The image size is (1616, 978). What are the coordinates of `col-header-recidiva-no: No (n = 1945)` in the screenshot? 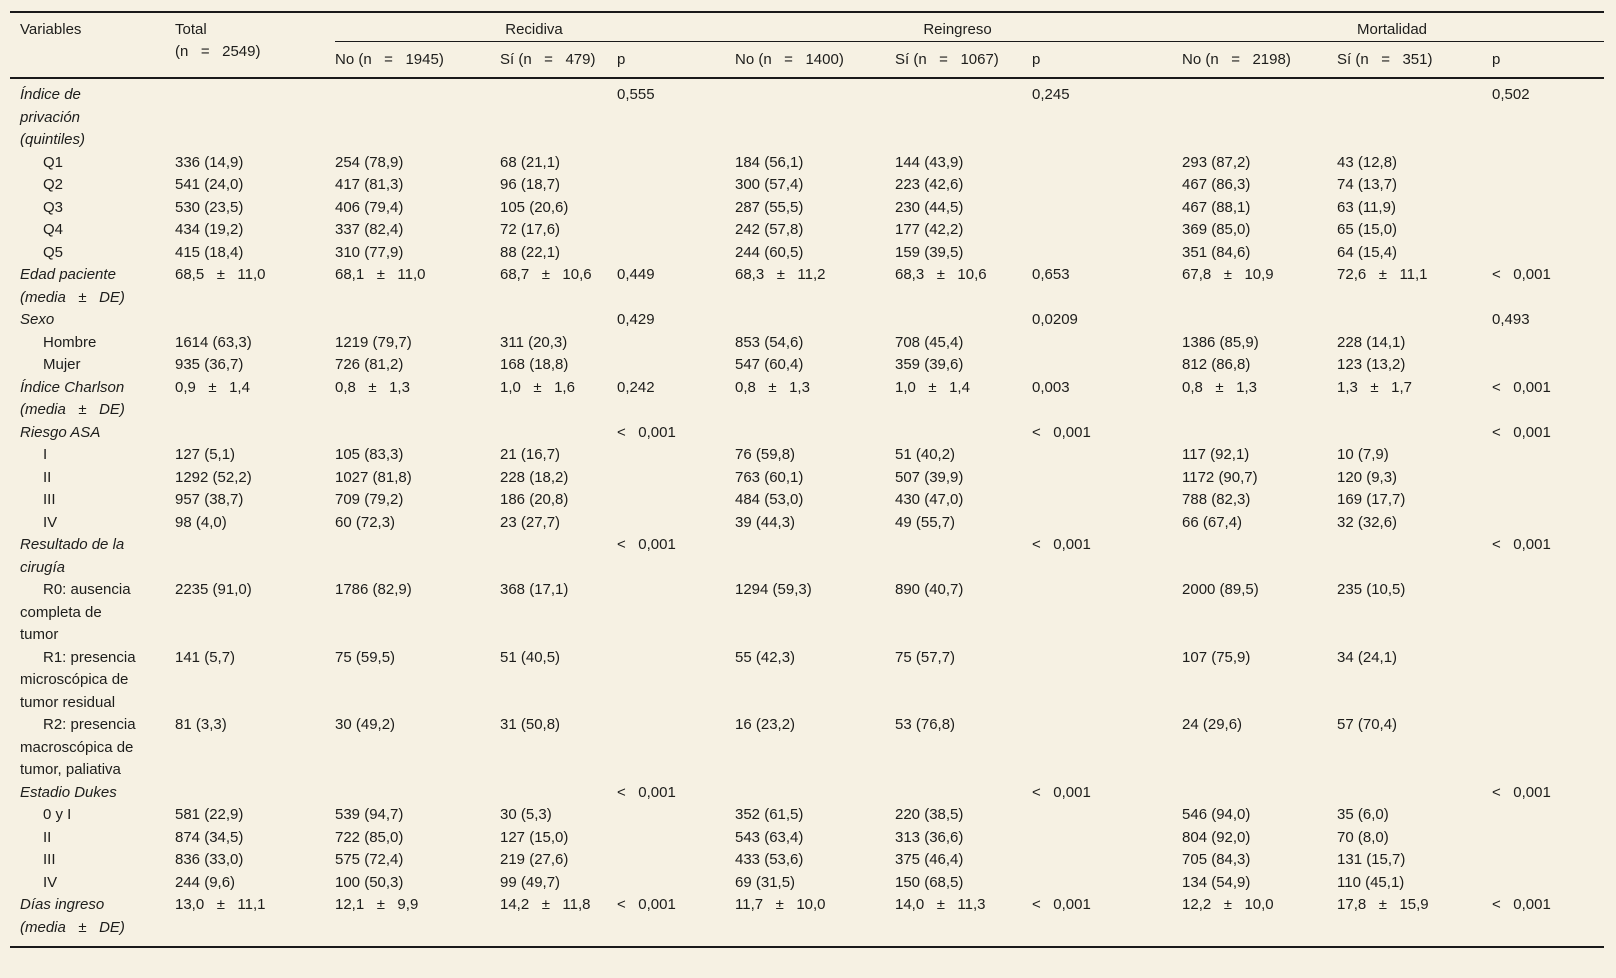 It's located at (417, 60).